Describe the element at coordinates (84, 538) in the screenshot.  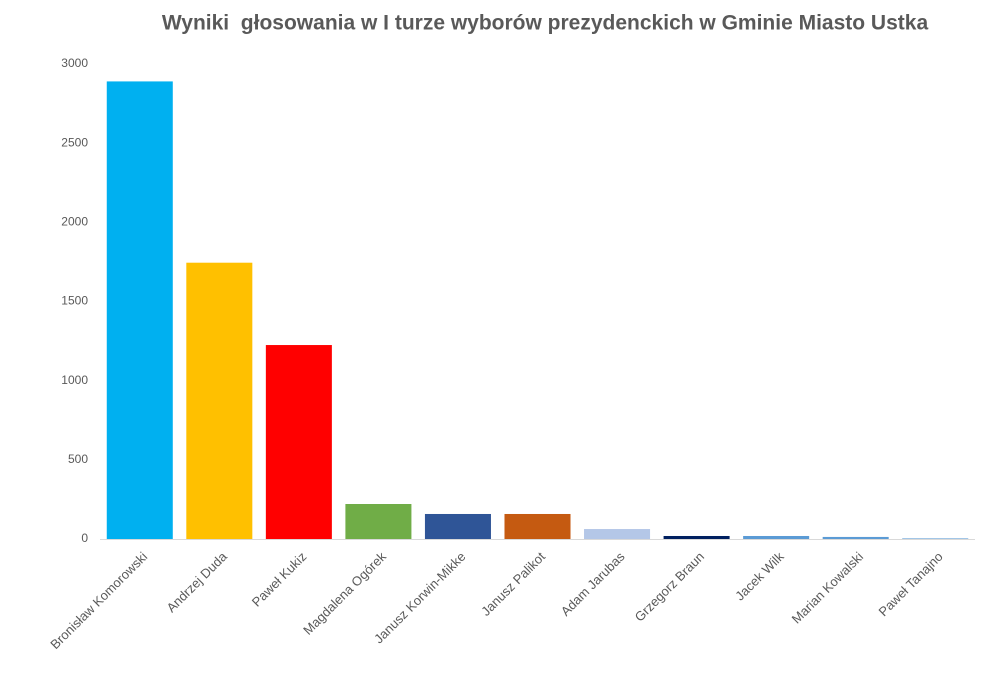
I see `y-tick-label: 0` at that location.